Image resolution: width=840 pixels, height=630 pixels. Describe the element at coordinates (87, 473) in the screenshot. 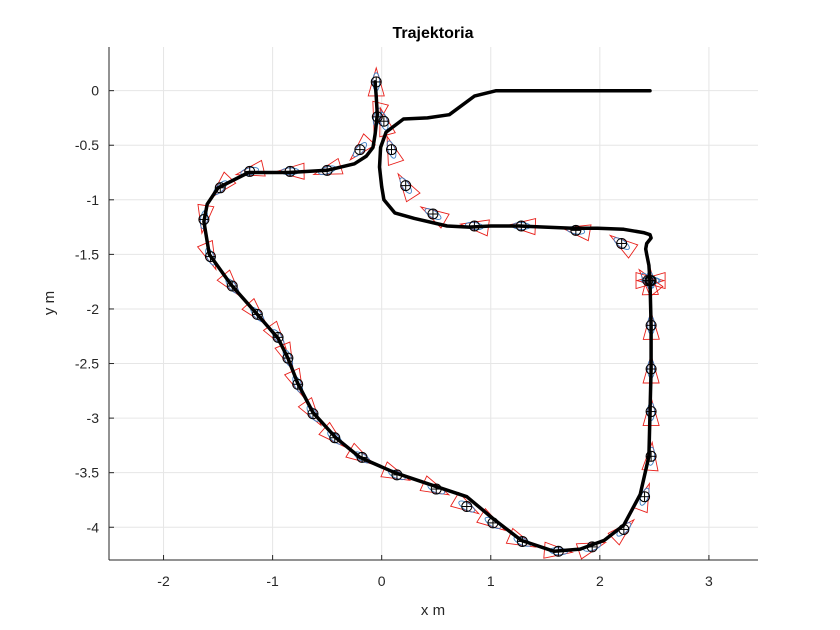

I see `y-tick-label: -3.5` at that location.